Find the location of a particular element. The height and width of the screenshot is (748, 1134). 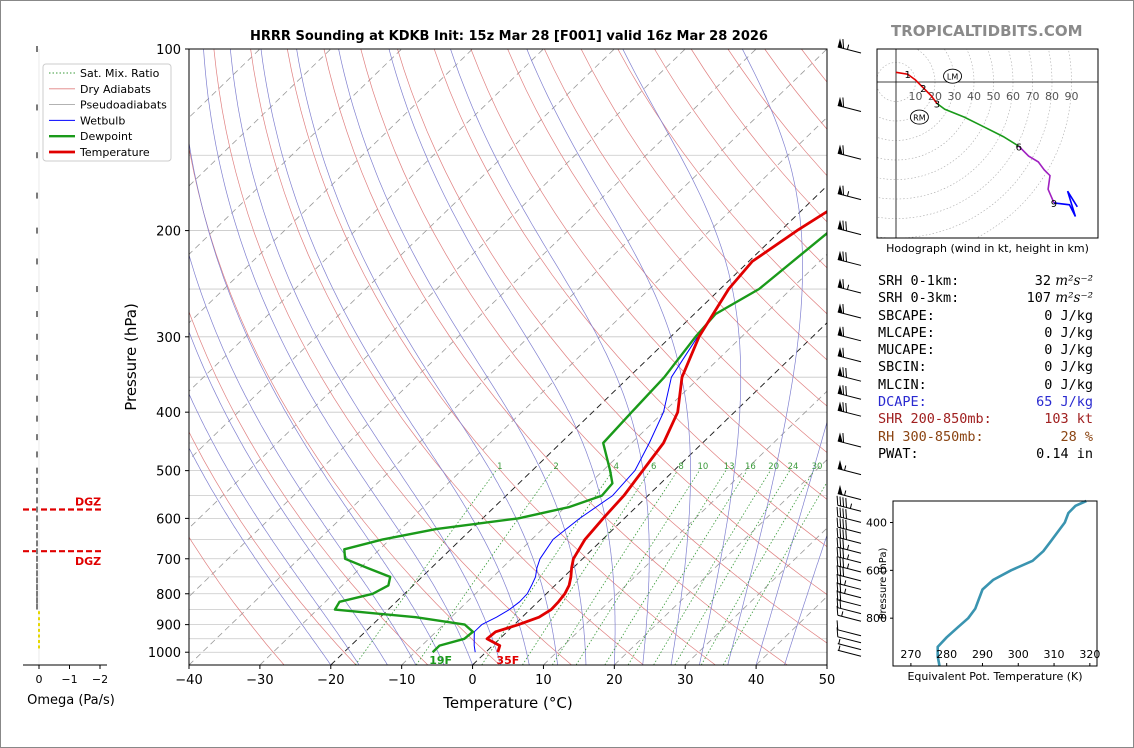

y-tick-label: 200 is located at coordinates (168, 232).